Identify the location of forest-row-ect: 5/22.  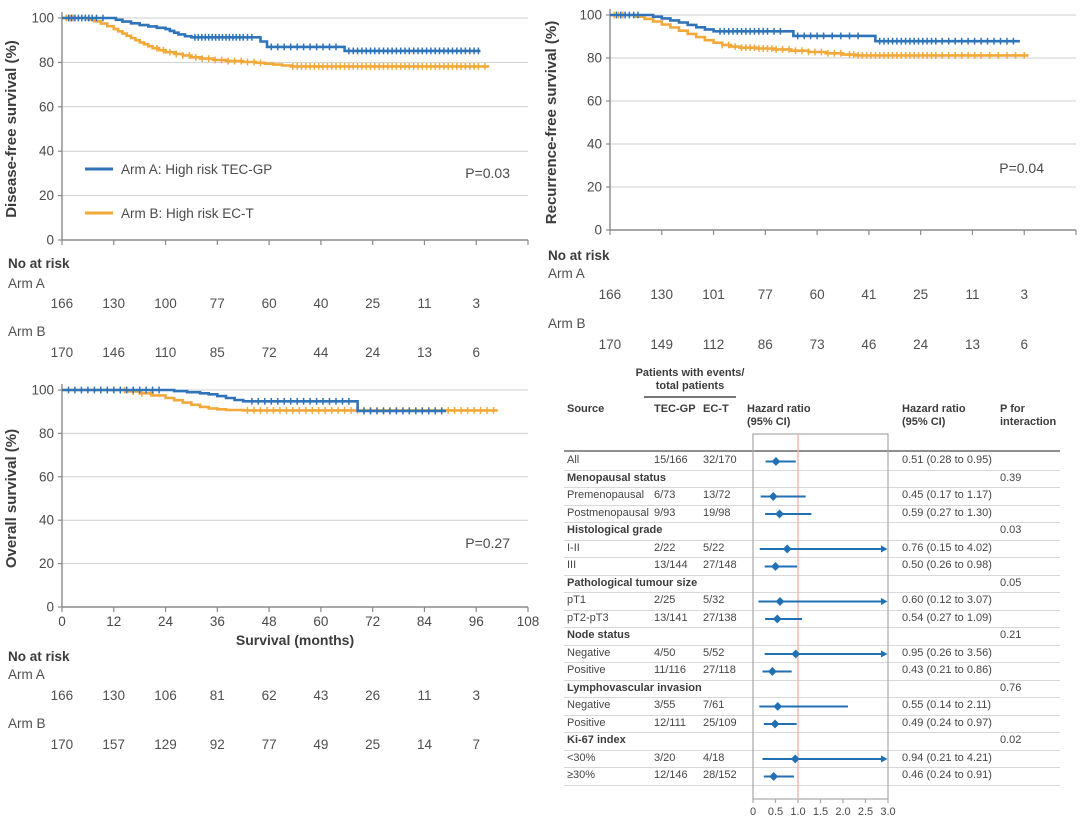
(714, 547).